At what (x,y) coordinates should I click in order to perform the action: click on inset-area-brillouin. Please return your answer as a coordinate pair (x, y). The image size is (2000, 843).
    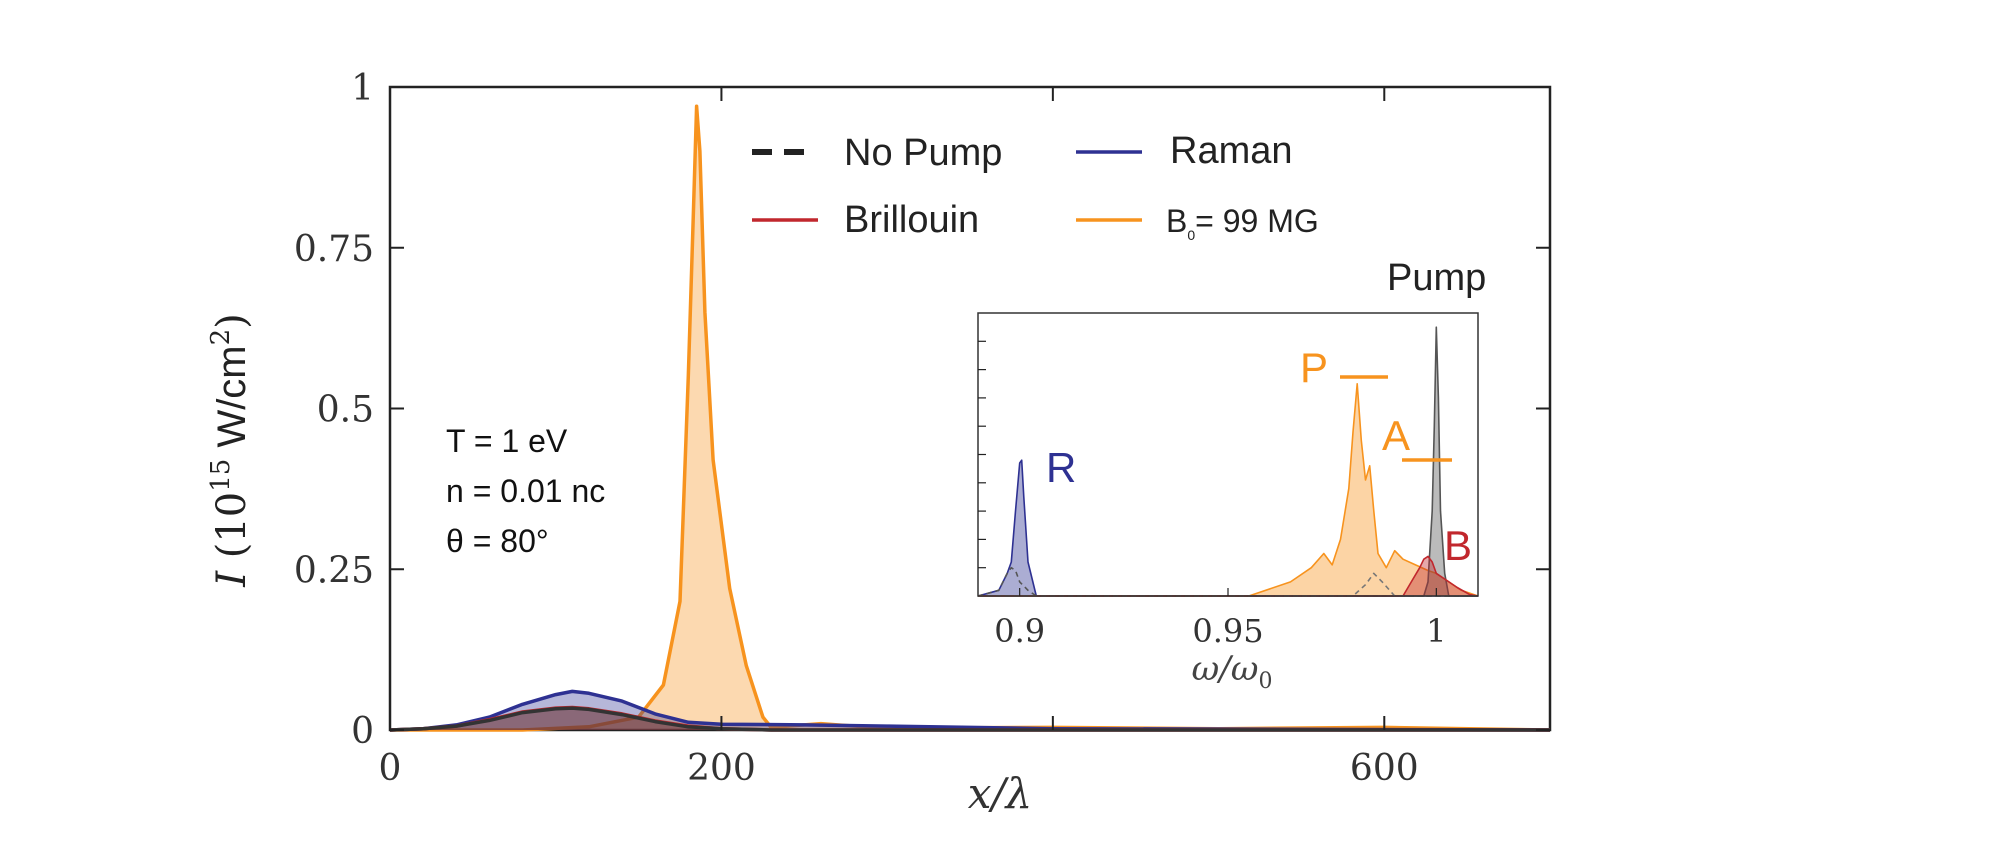
    Looking at the image, I should click on (1228, 576).